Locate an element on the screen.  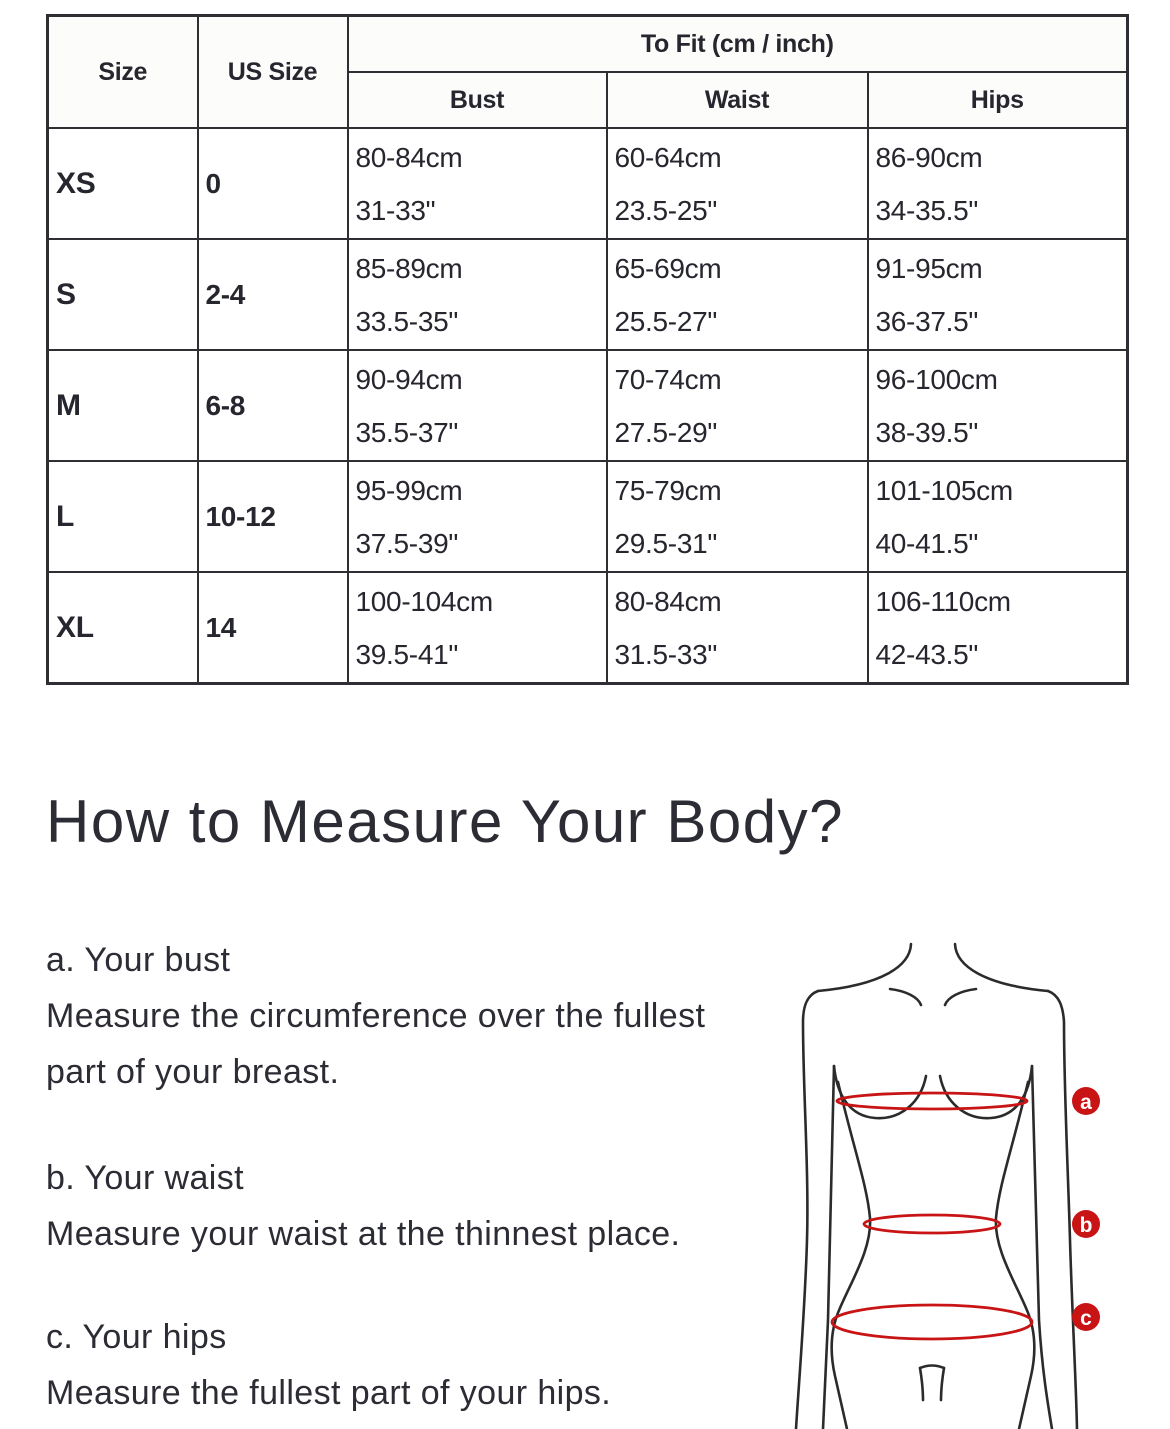
bust-inch: 35.5-37" is located at coordinates (407, 432).